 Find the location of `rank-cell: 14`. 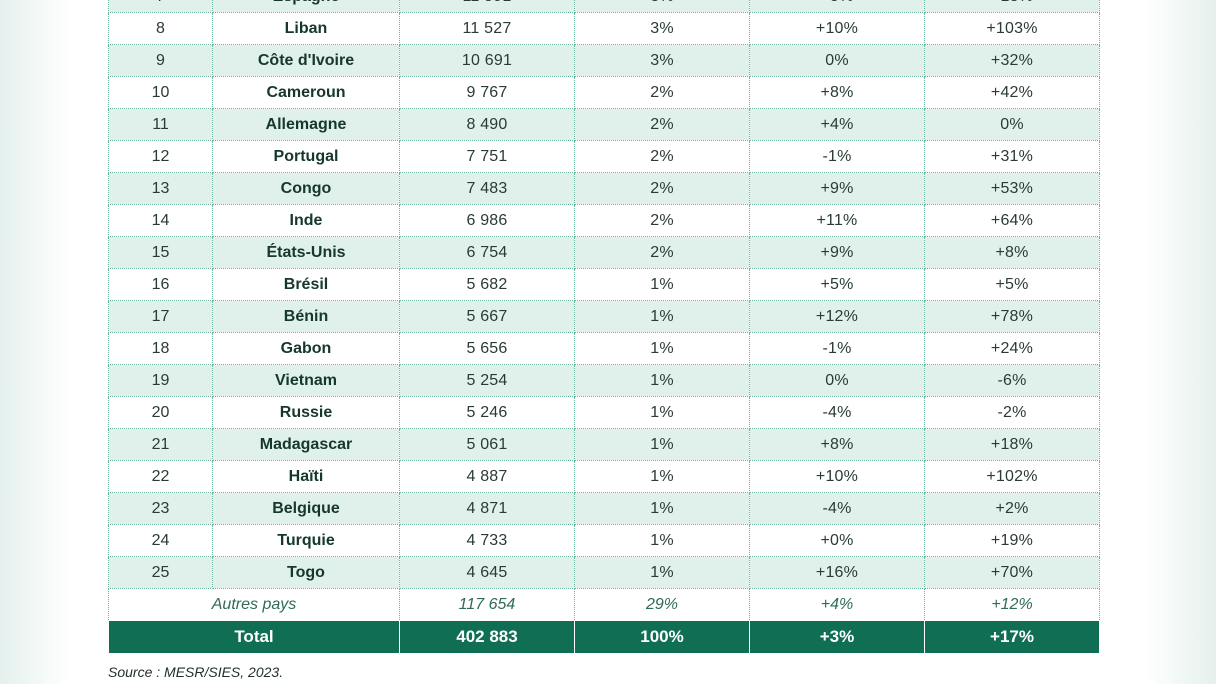

rank-cell: 14 is located at coordinates (160, 220).